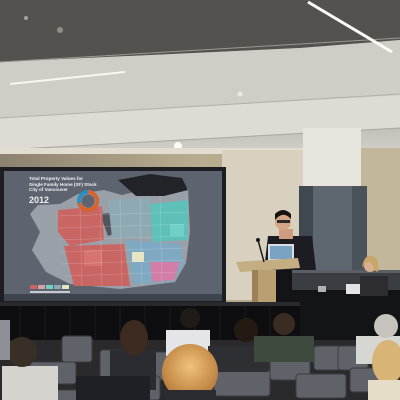  I want to click on slide-year: 2012, so click(39, 200).